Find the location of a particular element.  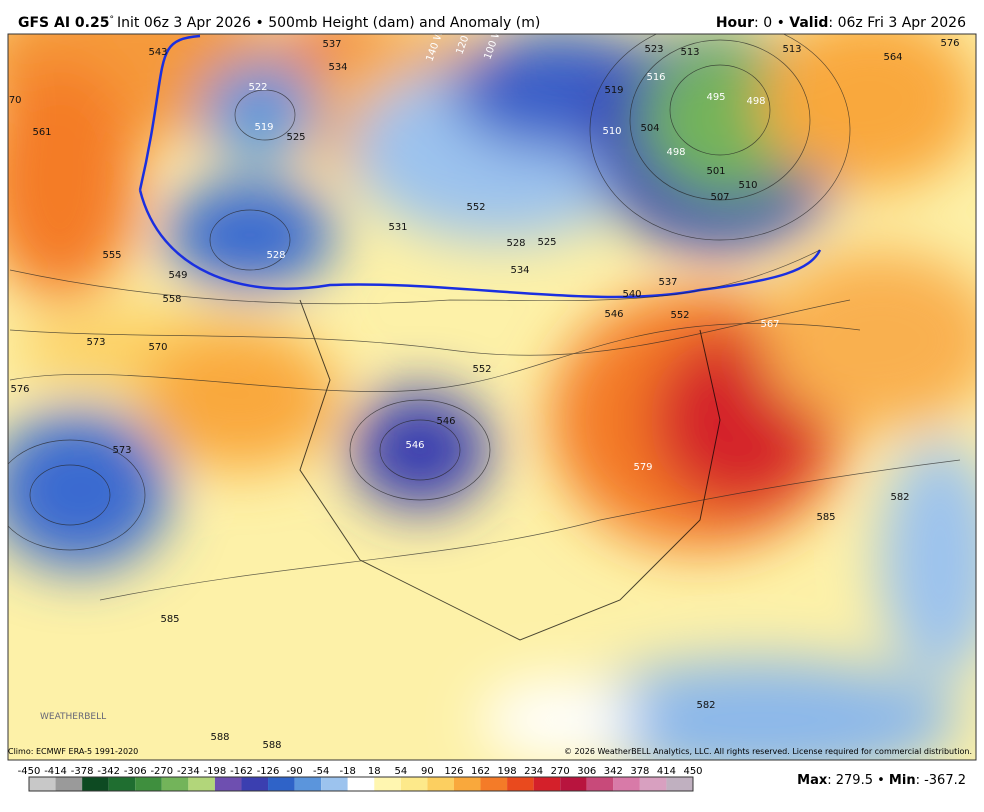

colorbar-tick-label: 54 is located at coordinates (400, 771).